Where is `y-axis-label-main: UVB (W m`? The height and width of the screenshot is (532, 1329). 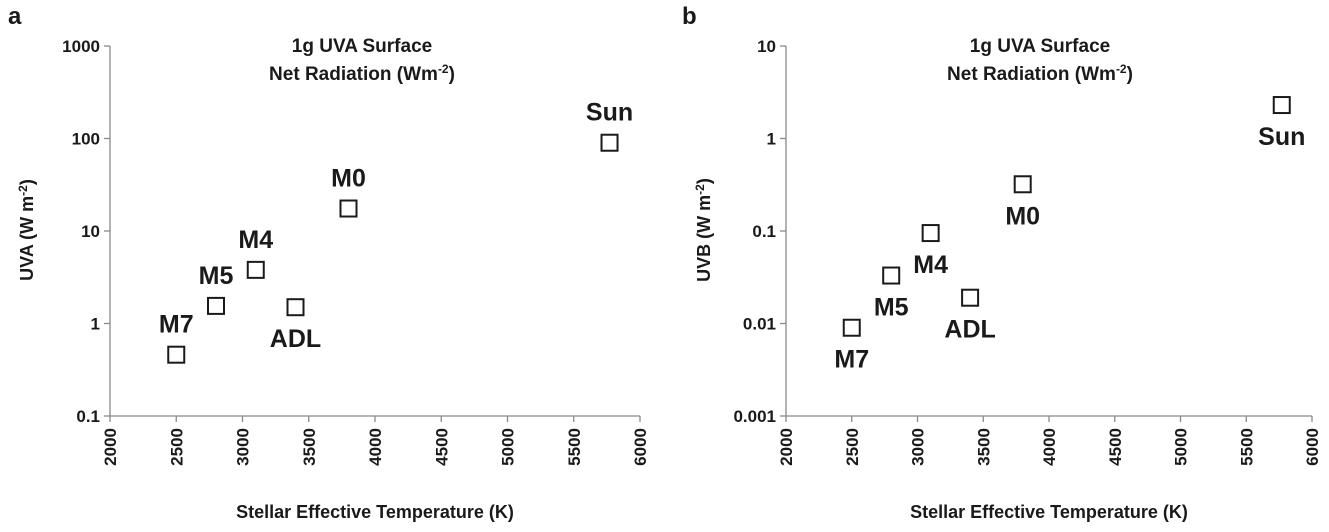
y-axis-label-main: UVB (W m is located at coordinates (704, 238).